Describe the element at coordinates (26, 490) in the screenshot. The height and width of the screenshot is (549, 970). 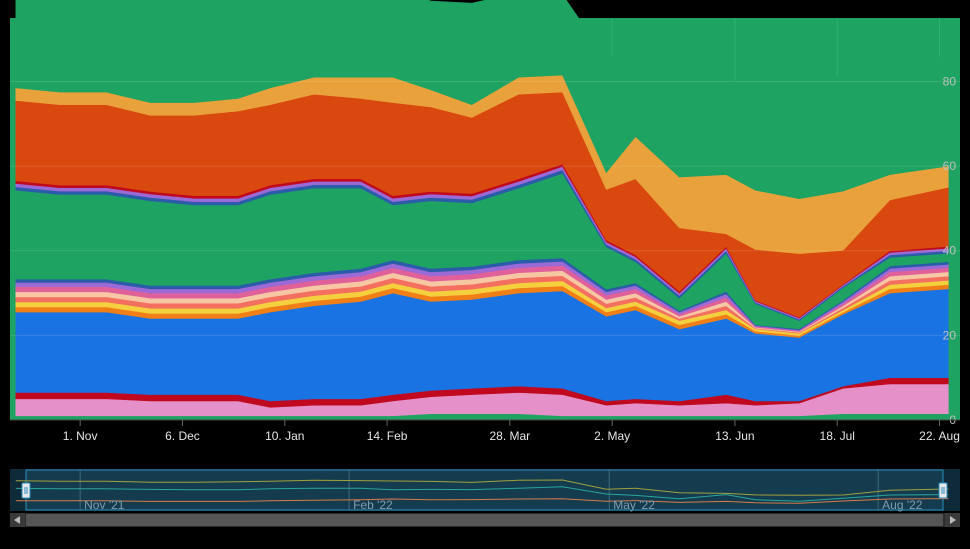
I see `navigator-handle-left` at that location.